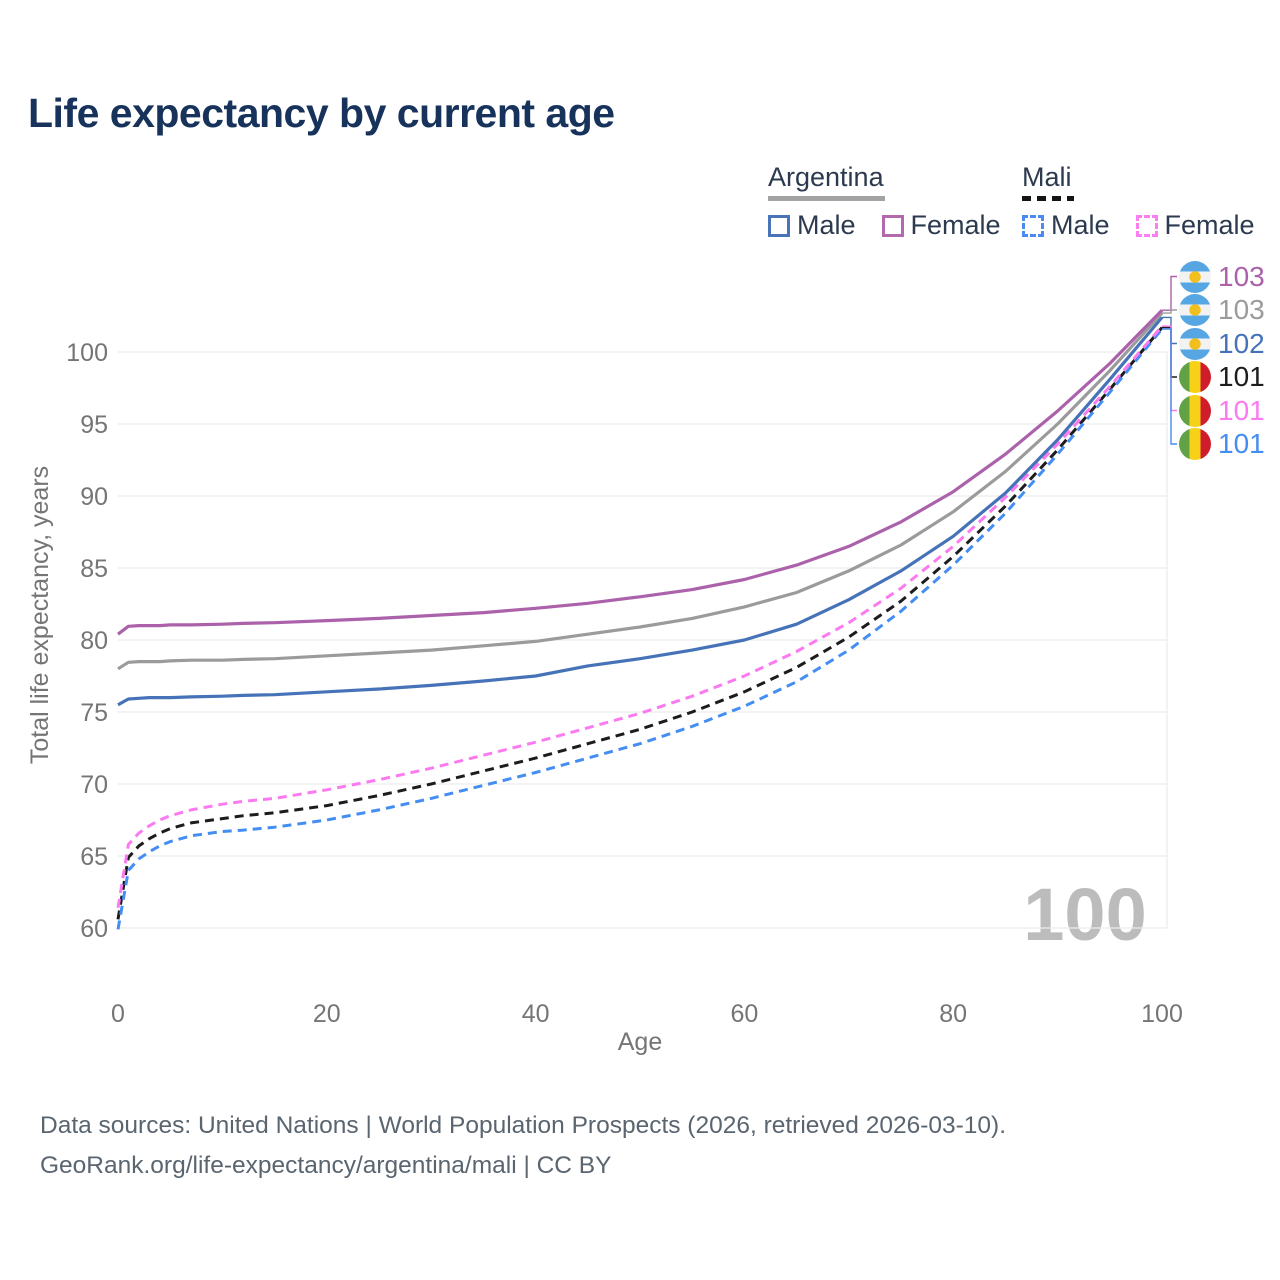  I want to click on end-value-mali-female: 101, so click(1241, 410).